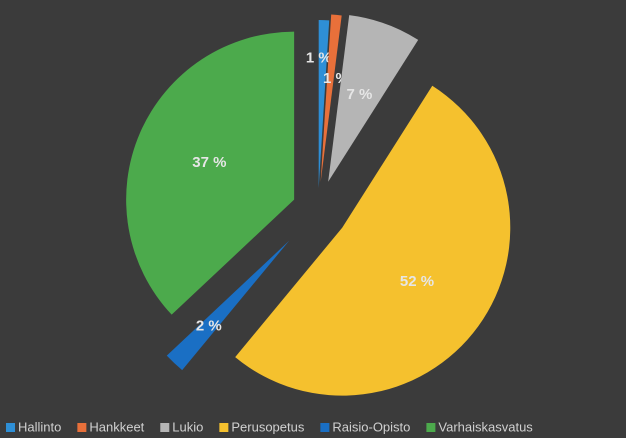  What do you see at coordinates (267, 426) in the screenshot?
I see `legend-label: Perusopetus` at bounding box center [267, 426].